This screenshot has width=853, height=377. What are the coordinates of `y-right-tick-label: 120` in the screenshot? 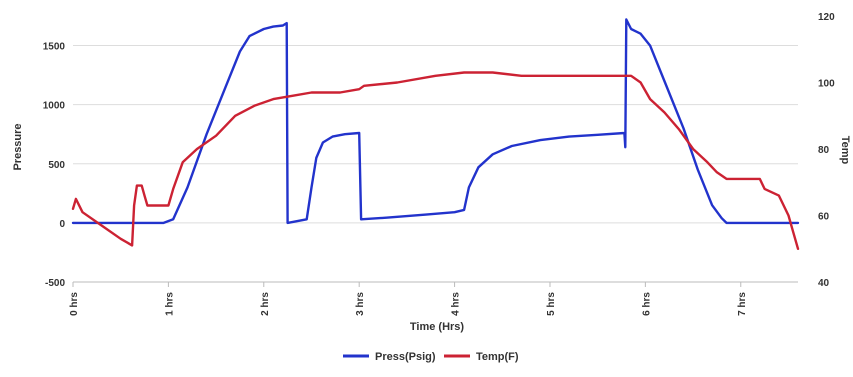 It's located at (826, 17).